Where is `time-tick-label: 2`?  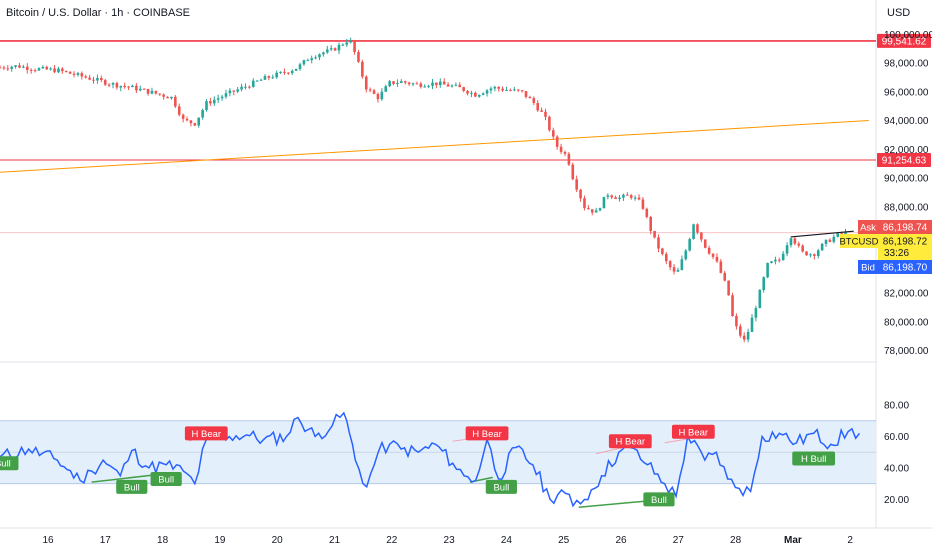 time-tick-label: 2 is located at coordinates (850, 540).